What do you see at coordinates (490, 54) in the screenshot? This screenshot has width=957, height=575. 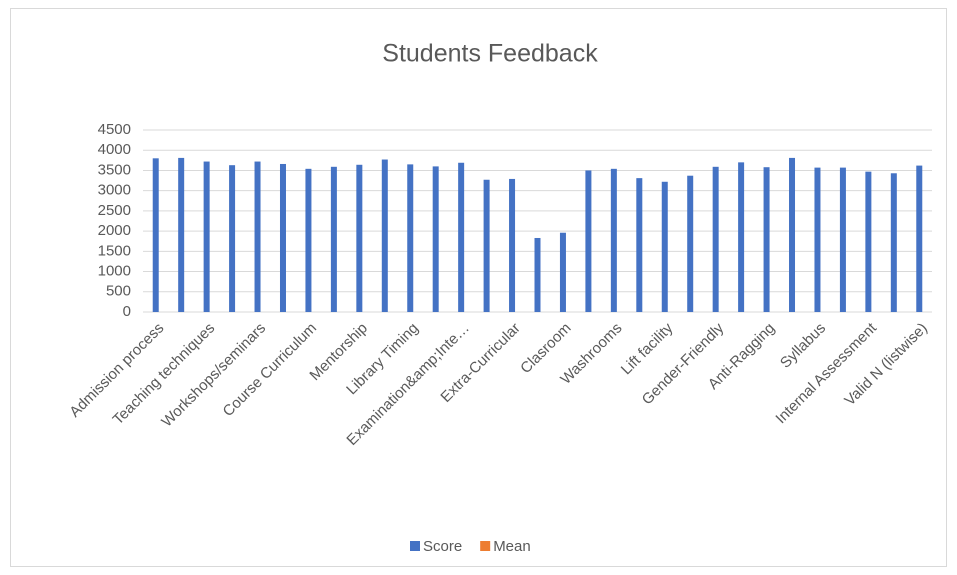 I see `chart-title: Students Feedback` at bounding box center [490, 54].